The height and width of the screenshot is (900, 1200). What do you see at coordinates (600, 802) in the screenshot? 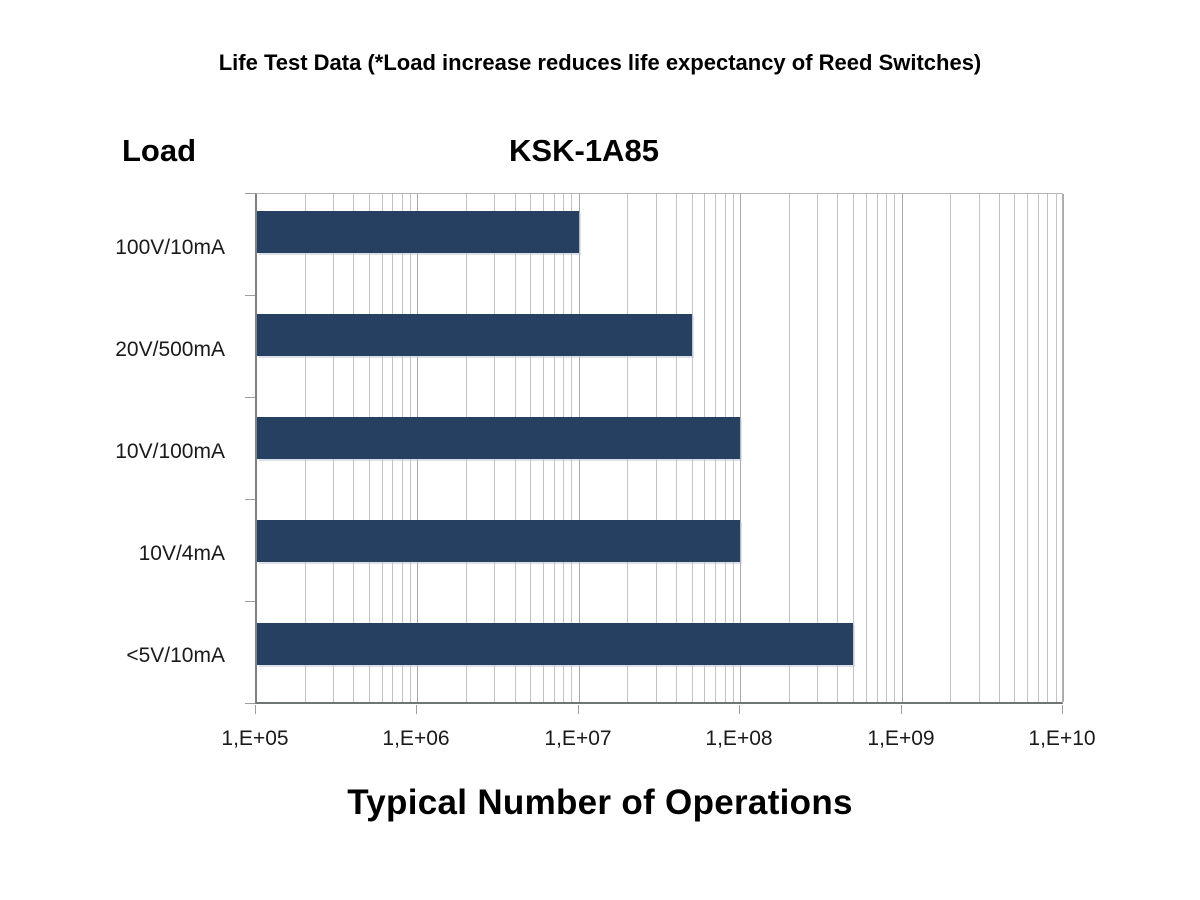
I see `x-axis-title: Typical Number of Operations` at bounding box center [600, 802].